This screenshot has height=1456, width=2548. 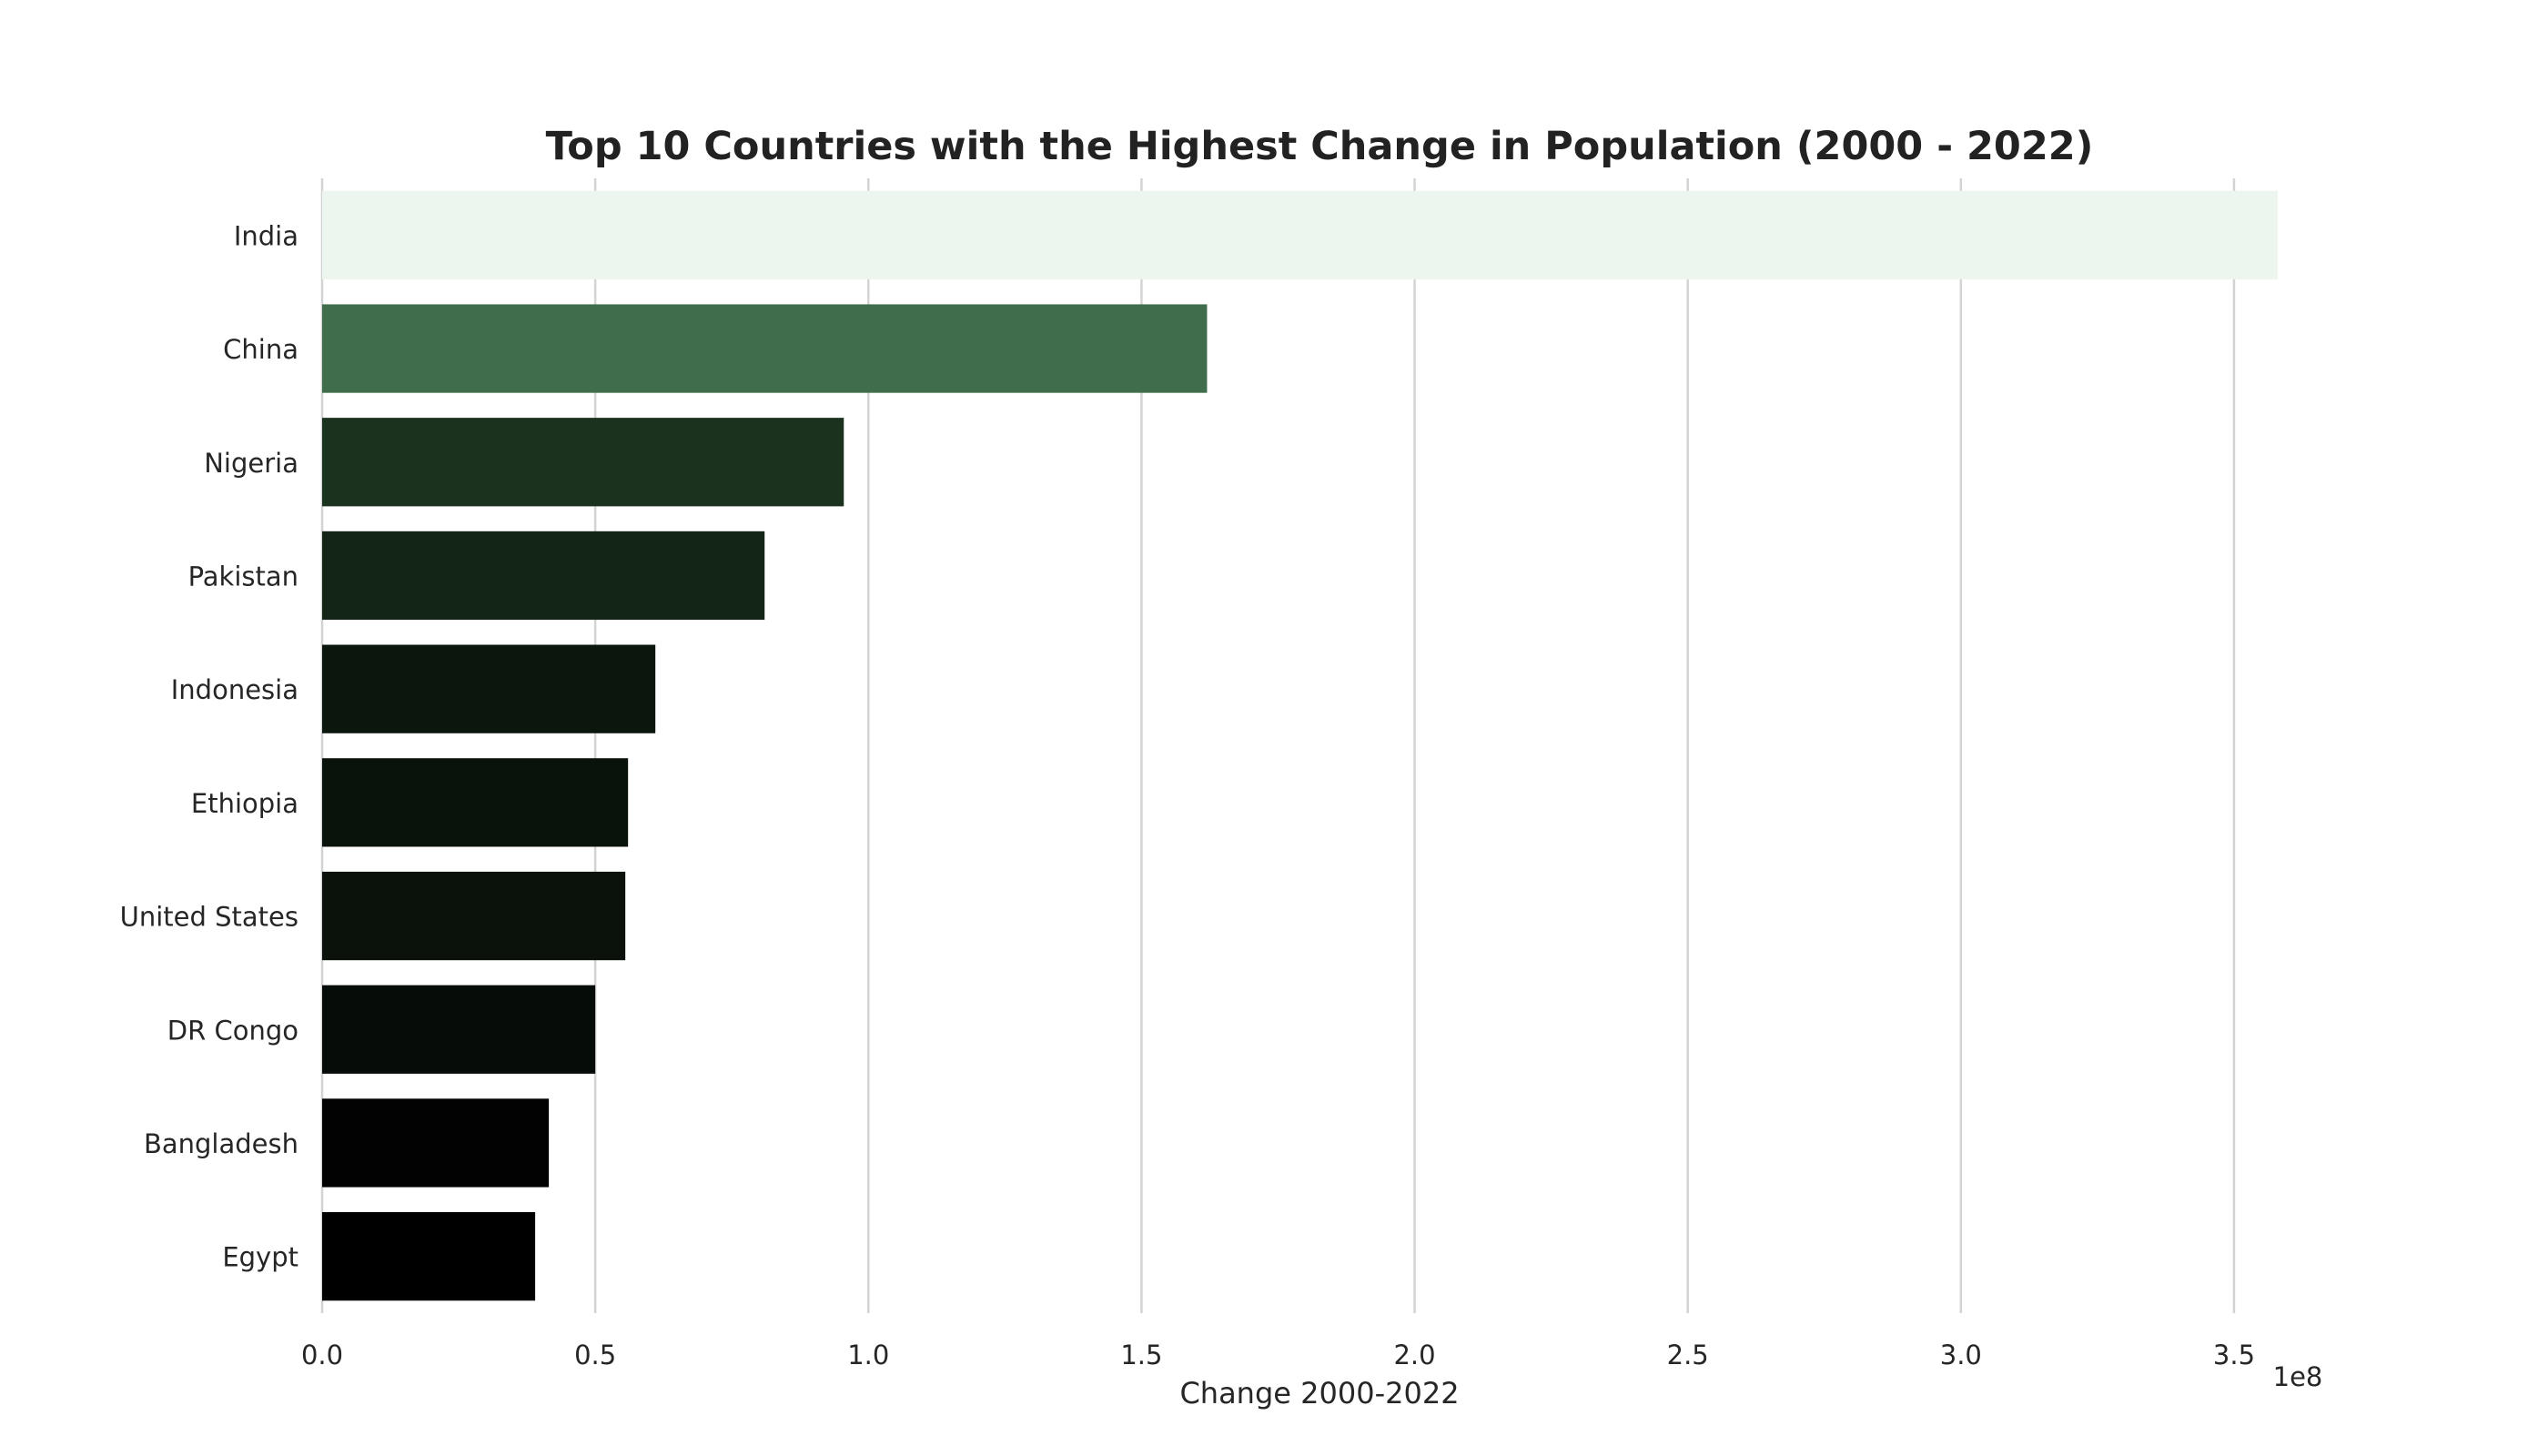 What do you see at coordinates (243, 577) in the screenshot?
I see `category-label: Pakistan` at bounding box center [243, 577].